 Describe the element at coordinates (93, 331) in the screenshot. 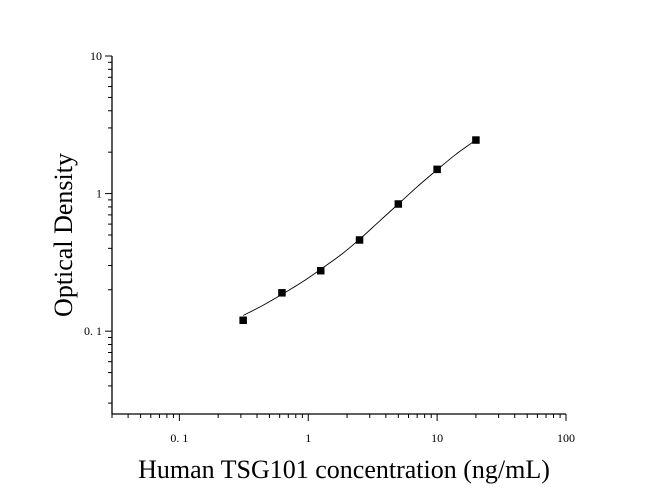

I see `y-tick-label: 0. 1` at that location.